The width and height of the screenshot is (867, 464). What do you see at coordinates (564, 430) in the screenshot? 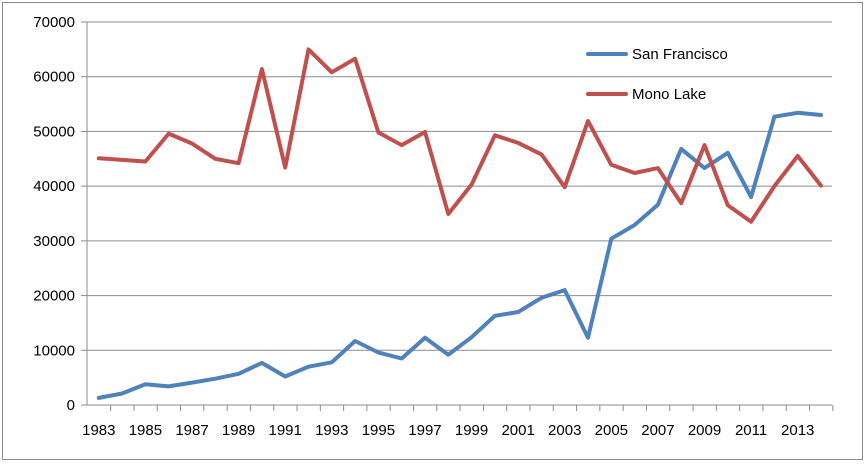
I see `x-tick-label: 2003` at bounding box center [564, 430].